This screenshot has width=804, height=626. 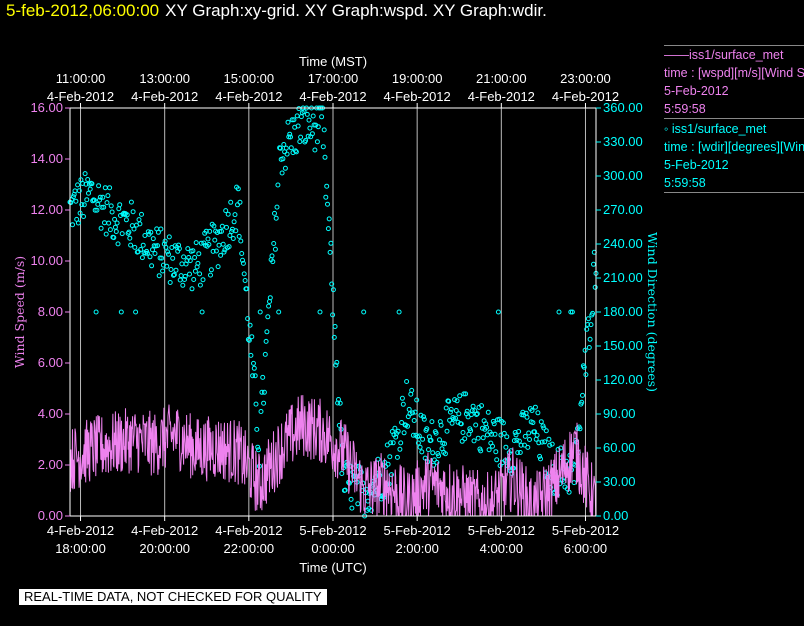 I want to click on wind-speed-series, so click(x=333, y=456).